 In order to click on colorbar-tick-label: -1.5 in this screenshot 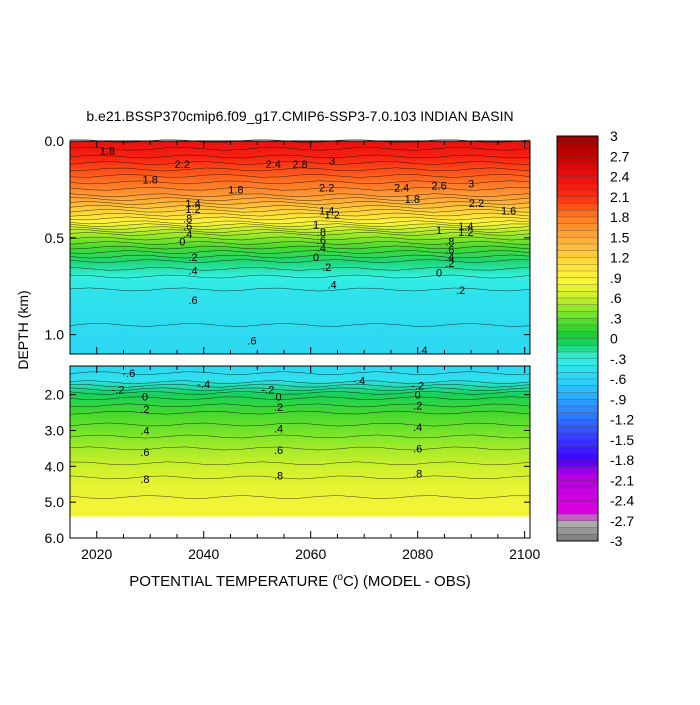, I will do `click(622, 440)`.